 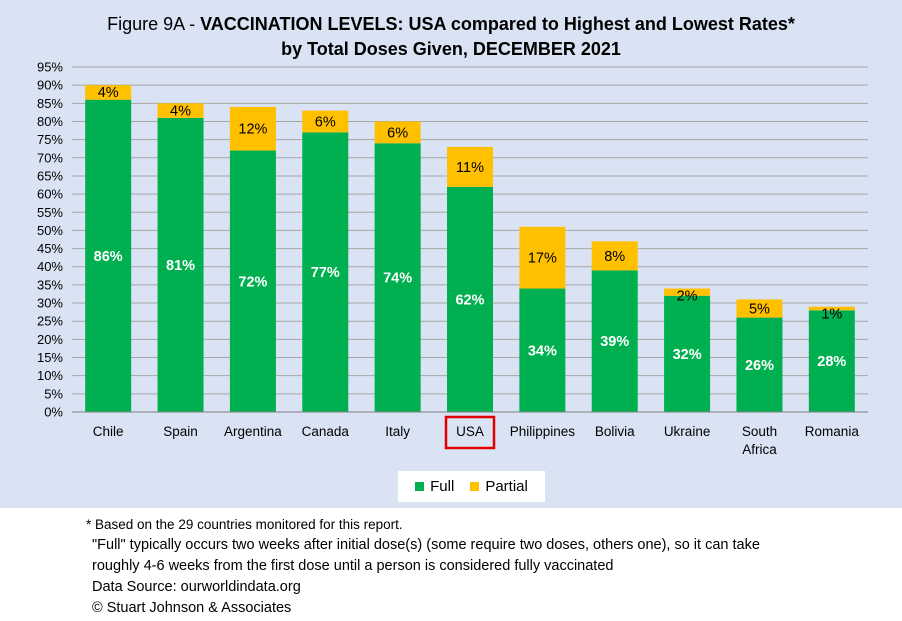 What do you see at coordinates (687, 297) in the screenshot?
I see `data-label-partial: 2%` at bounding box center [687, 297].